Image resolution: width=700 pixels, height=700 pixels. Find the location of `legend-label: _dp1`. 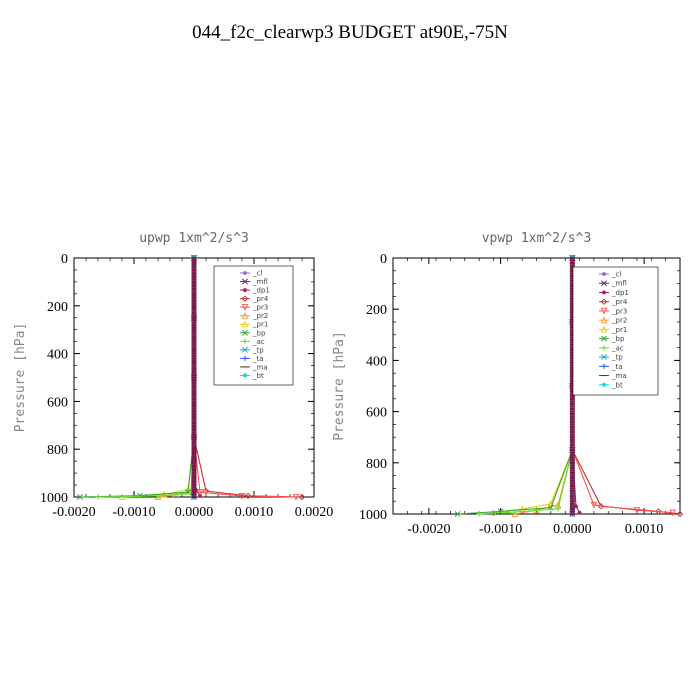

legend-label: _dp1 is located at coordinates (261, 291).